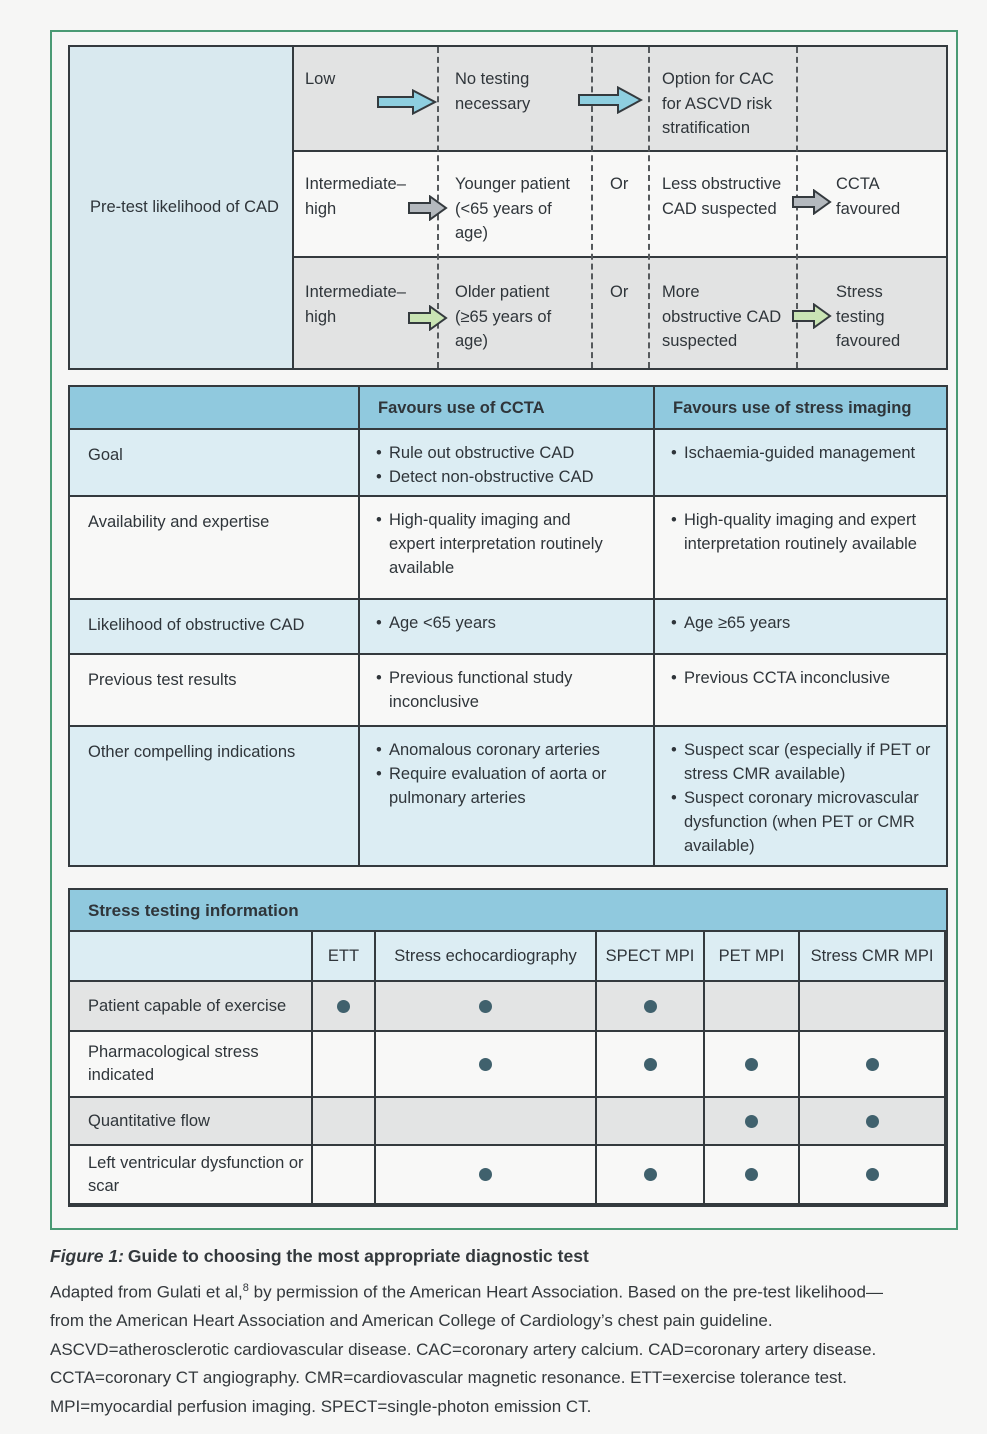 This screenshot has height=1434, width=987. What do you see at coordinates (215, 691) in the screenshot?
I see `row-label-previous-results: Previous test results` at bounding box center [215, 691].